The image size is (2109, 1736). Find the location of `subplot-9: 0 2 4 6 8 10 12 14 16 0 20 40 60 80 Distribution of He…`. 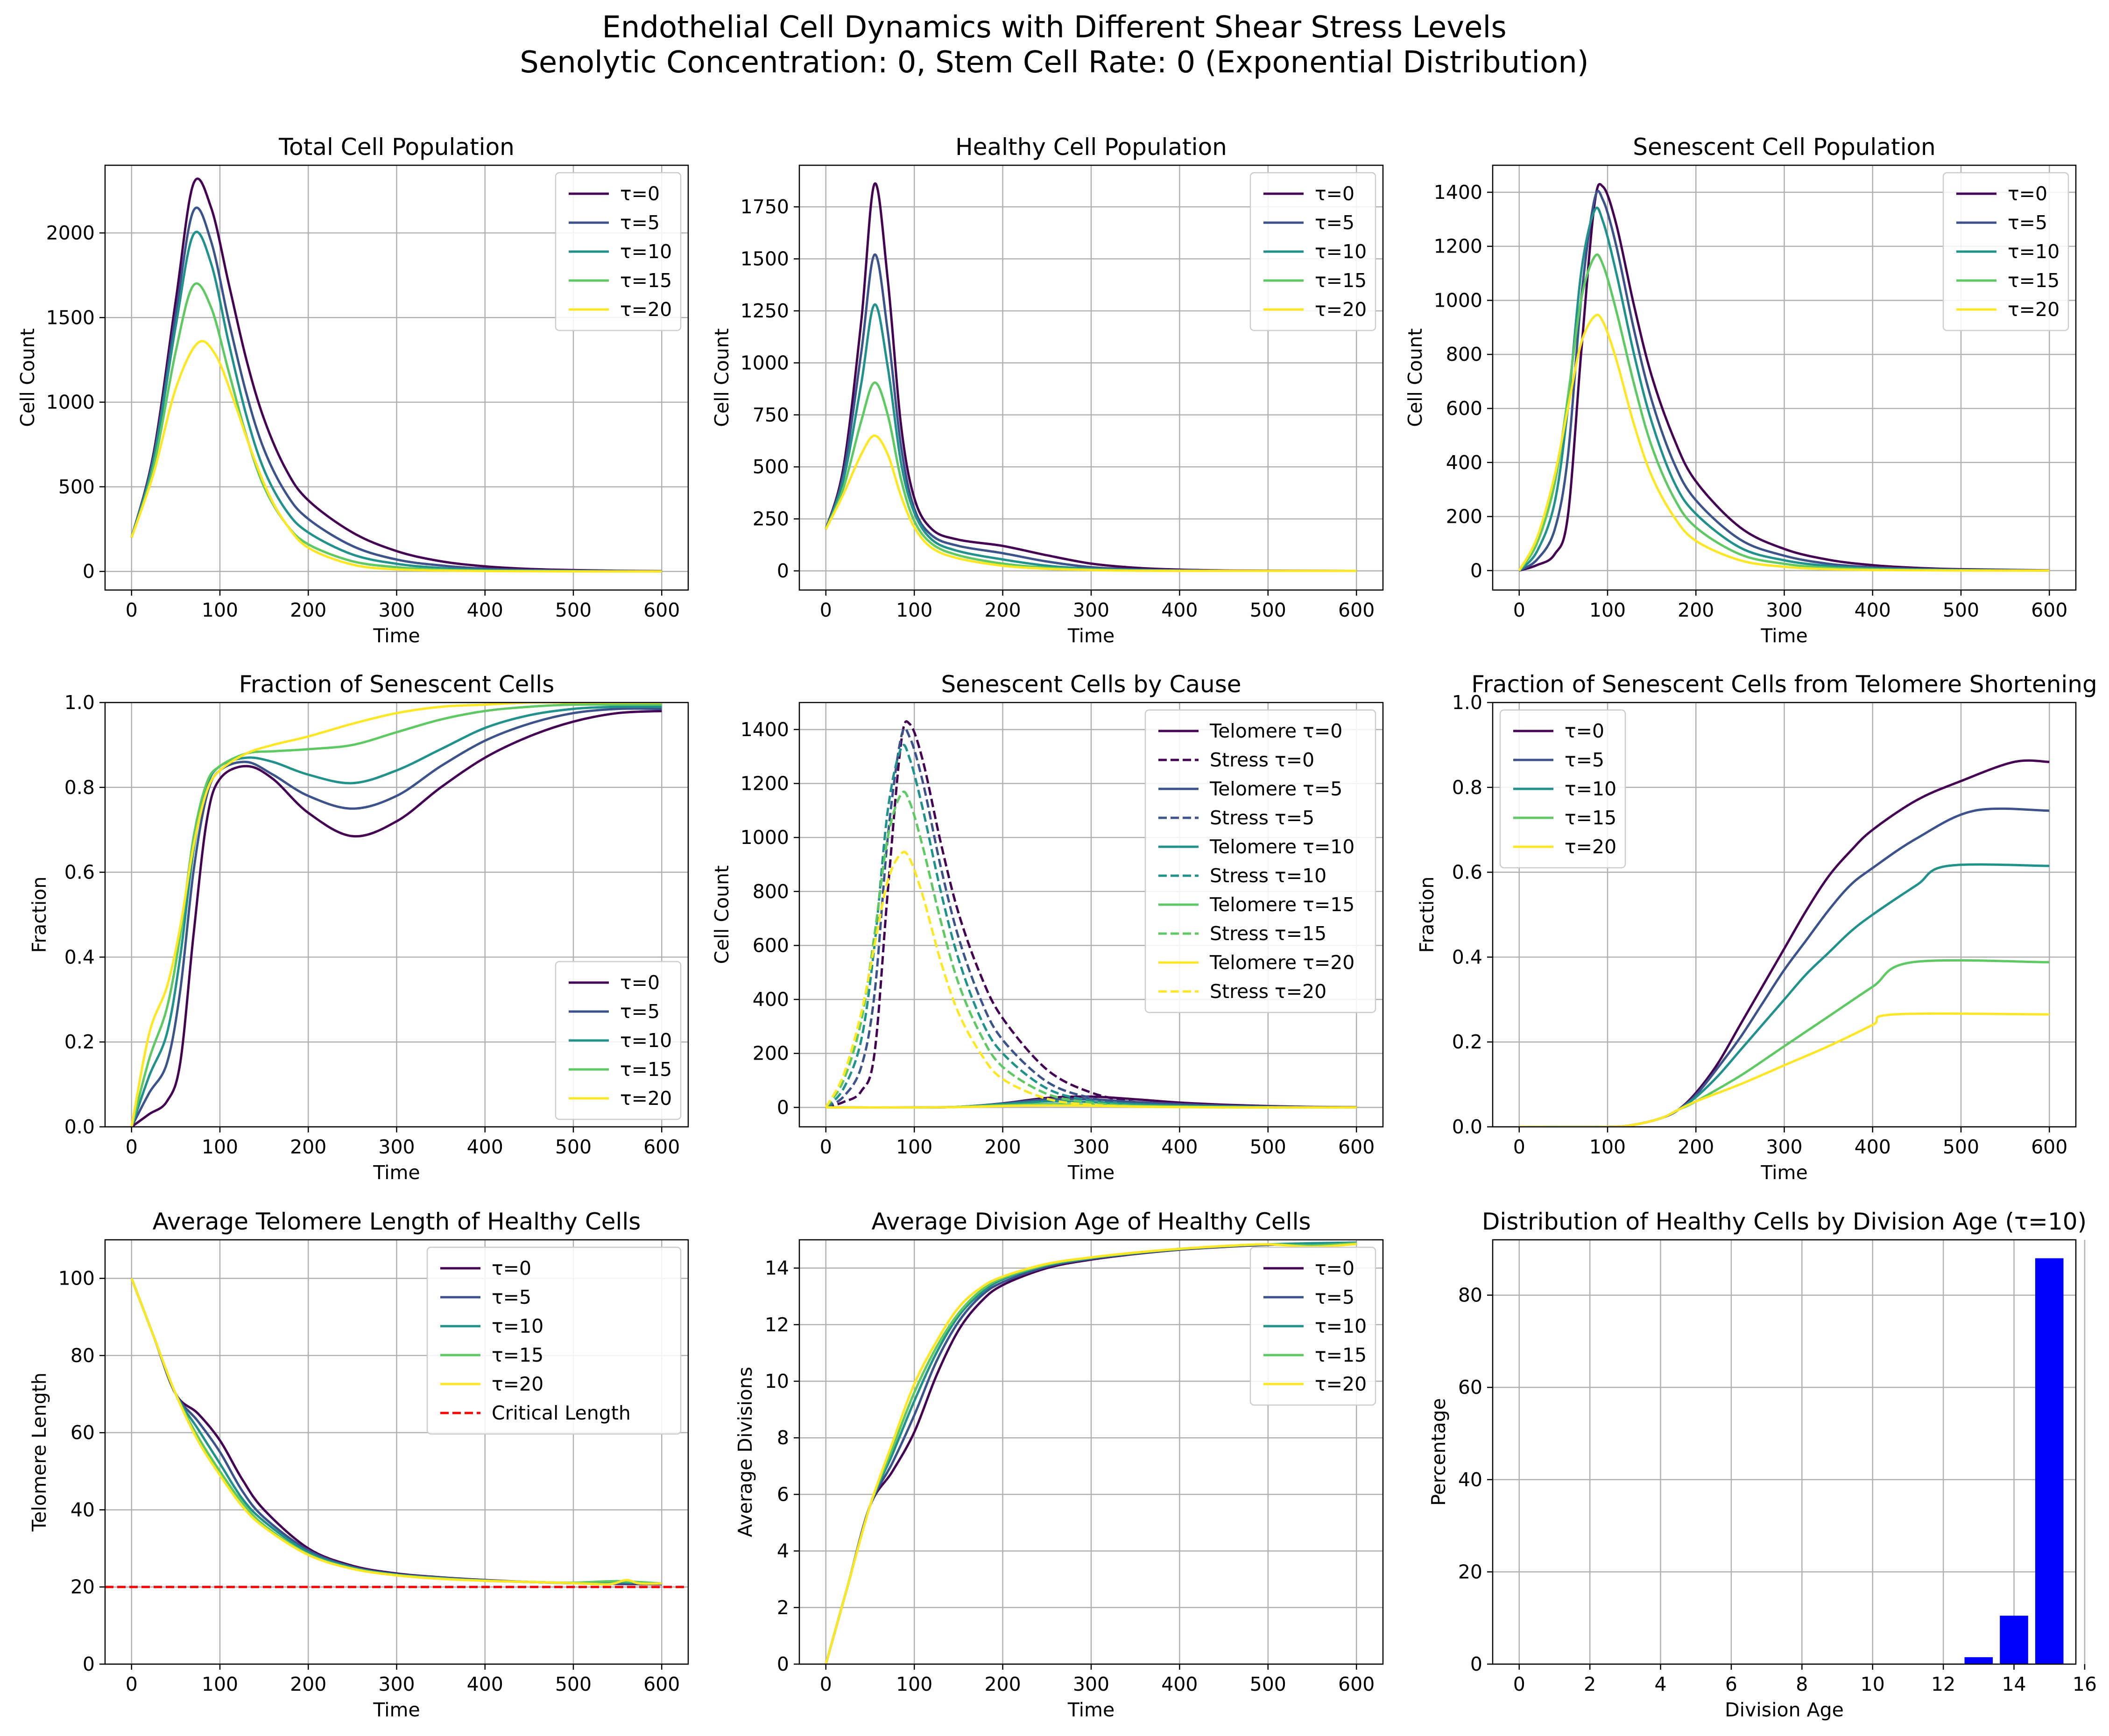

subplot-9: 0 2 4 6 8 10 12 14 16 0 20 40 60 80 Distribution of He… is located at coordinates (1762, 1464).